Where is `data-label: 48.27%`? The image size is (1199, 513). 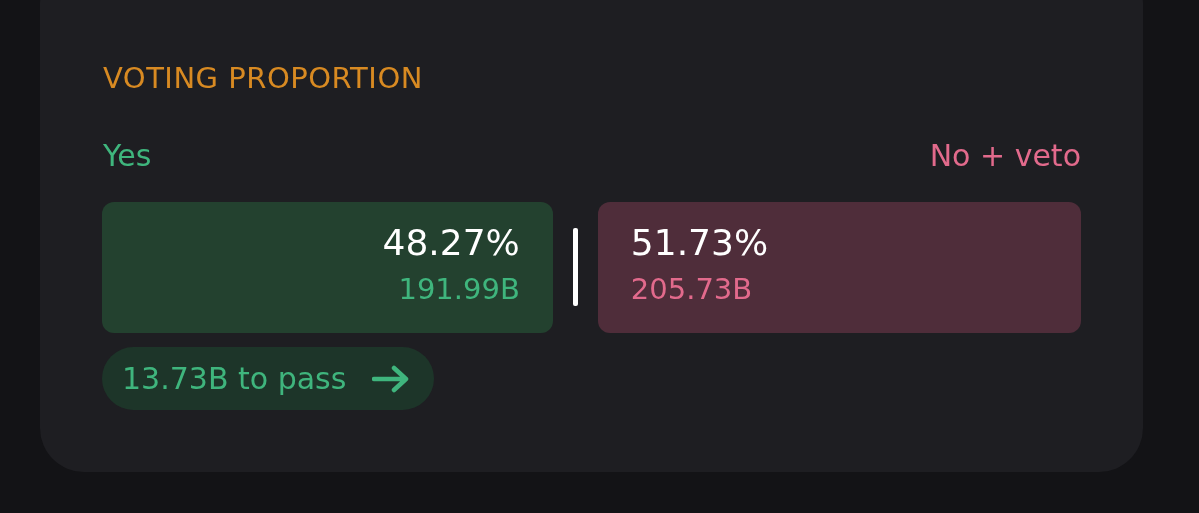 data-label: 48.27% is located at coordinates (451, 242).